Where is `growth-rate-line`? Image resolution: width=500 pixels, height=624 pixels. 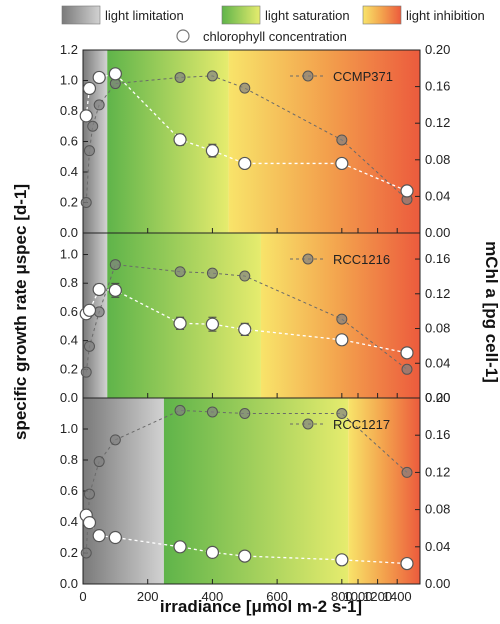 growth-rate-line is located at coordinates (246, 139).